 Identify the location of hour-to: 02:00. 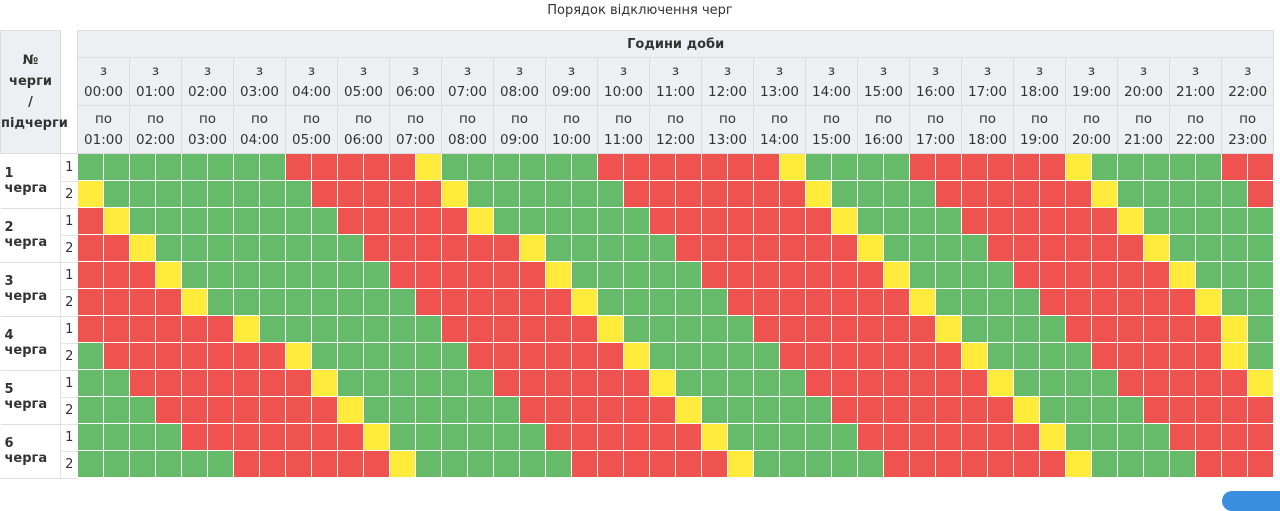
(155, 139).